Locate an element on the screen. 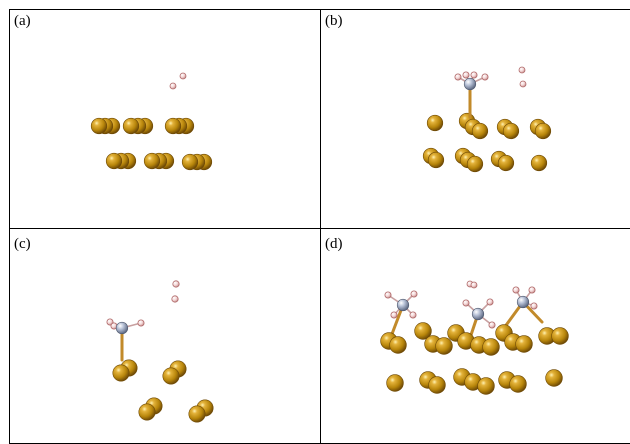 The width and height of the screenshot is (630, 444). panel-d-molecule is located at coordinates (474, 337).